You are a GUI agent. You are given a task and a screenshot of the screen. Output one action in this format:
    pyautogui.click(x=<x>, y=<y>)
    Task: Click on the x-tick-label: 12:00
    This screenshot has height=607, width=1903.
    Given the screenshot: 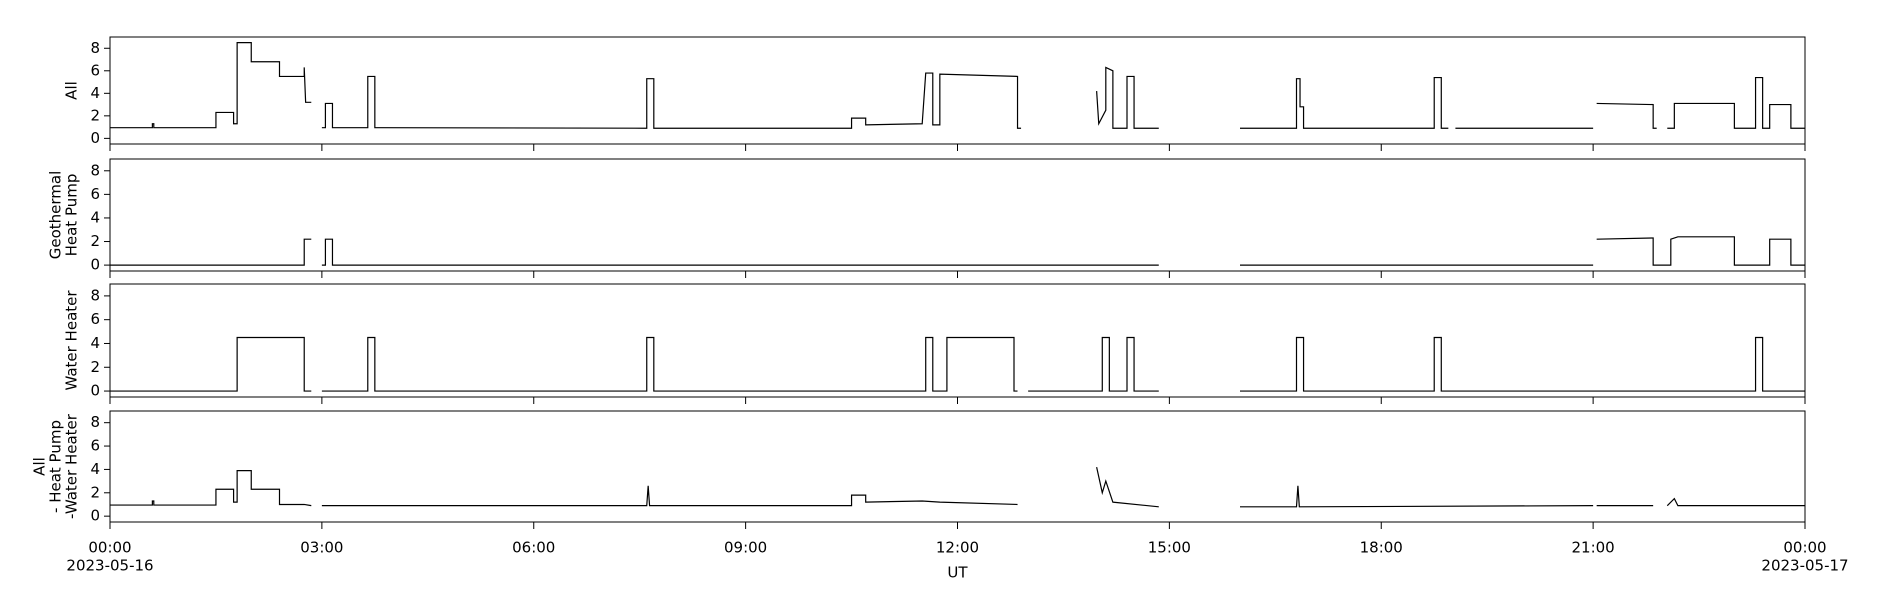 What is the action you would take?
    pyautogui.click(x=957, y=548)
    